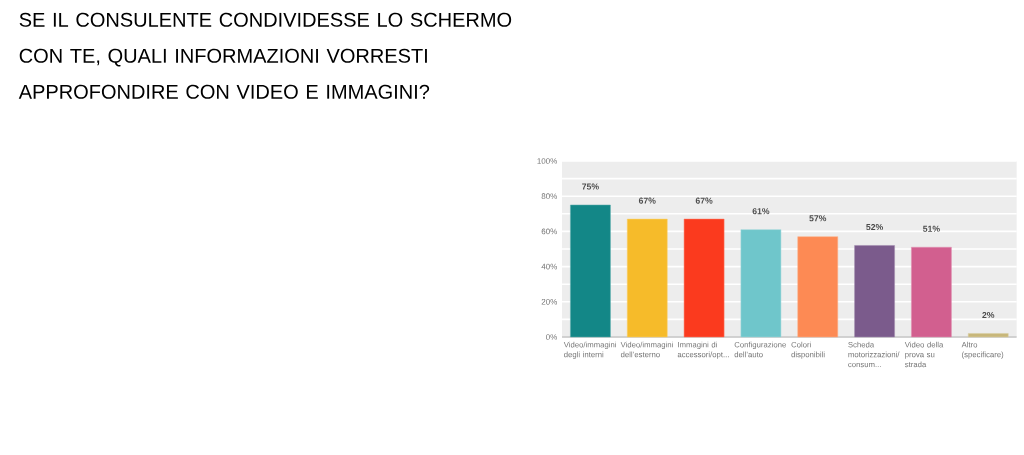  Describe the element at coordinates (875, 227) in the screenshot. I see `data-label: 52%` at that location.